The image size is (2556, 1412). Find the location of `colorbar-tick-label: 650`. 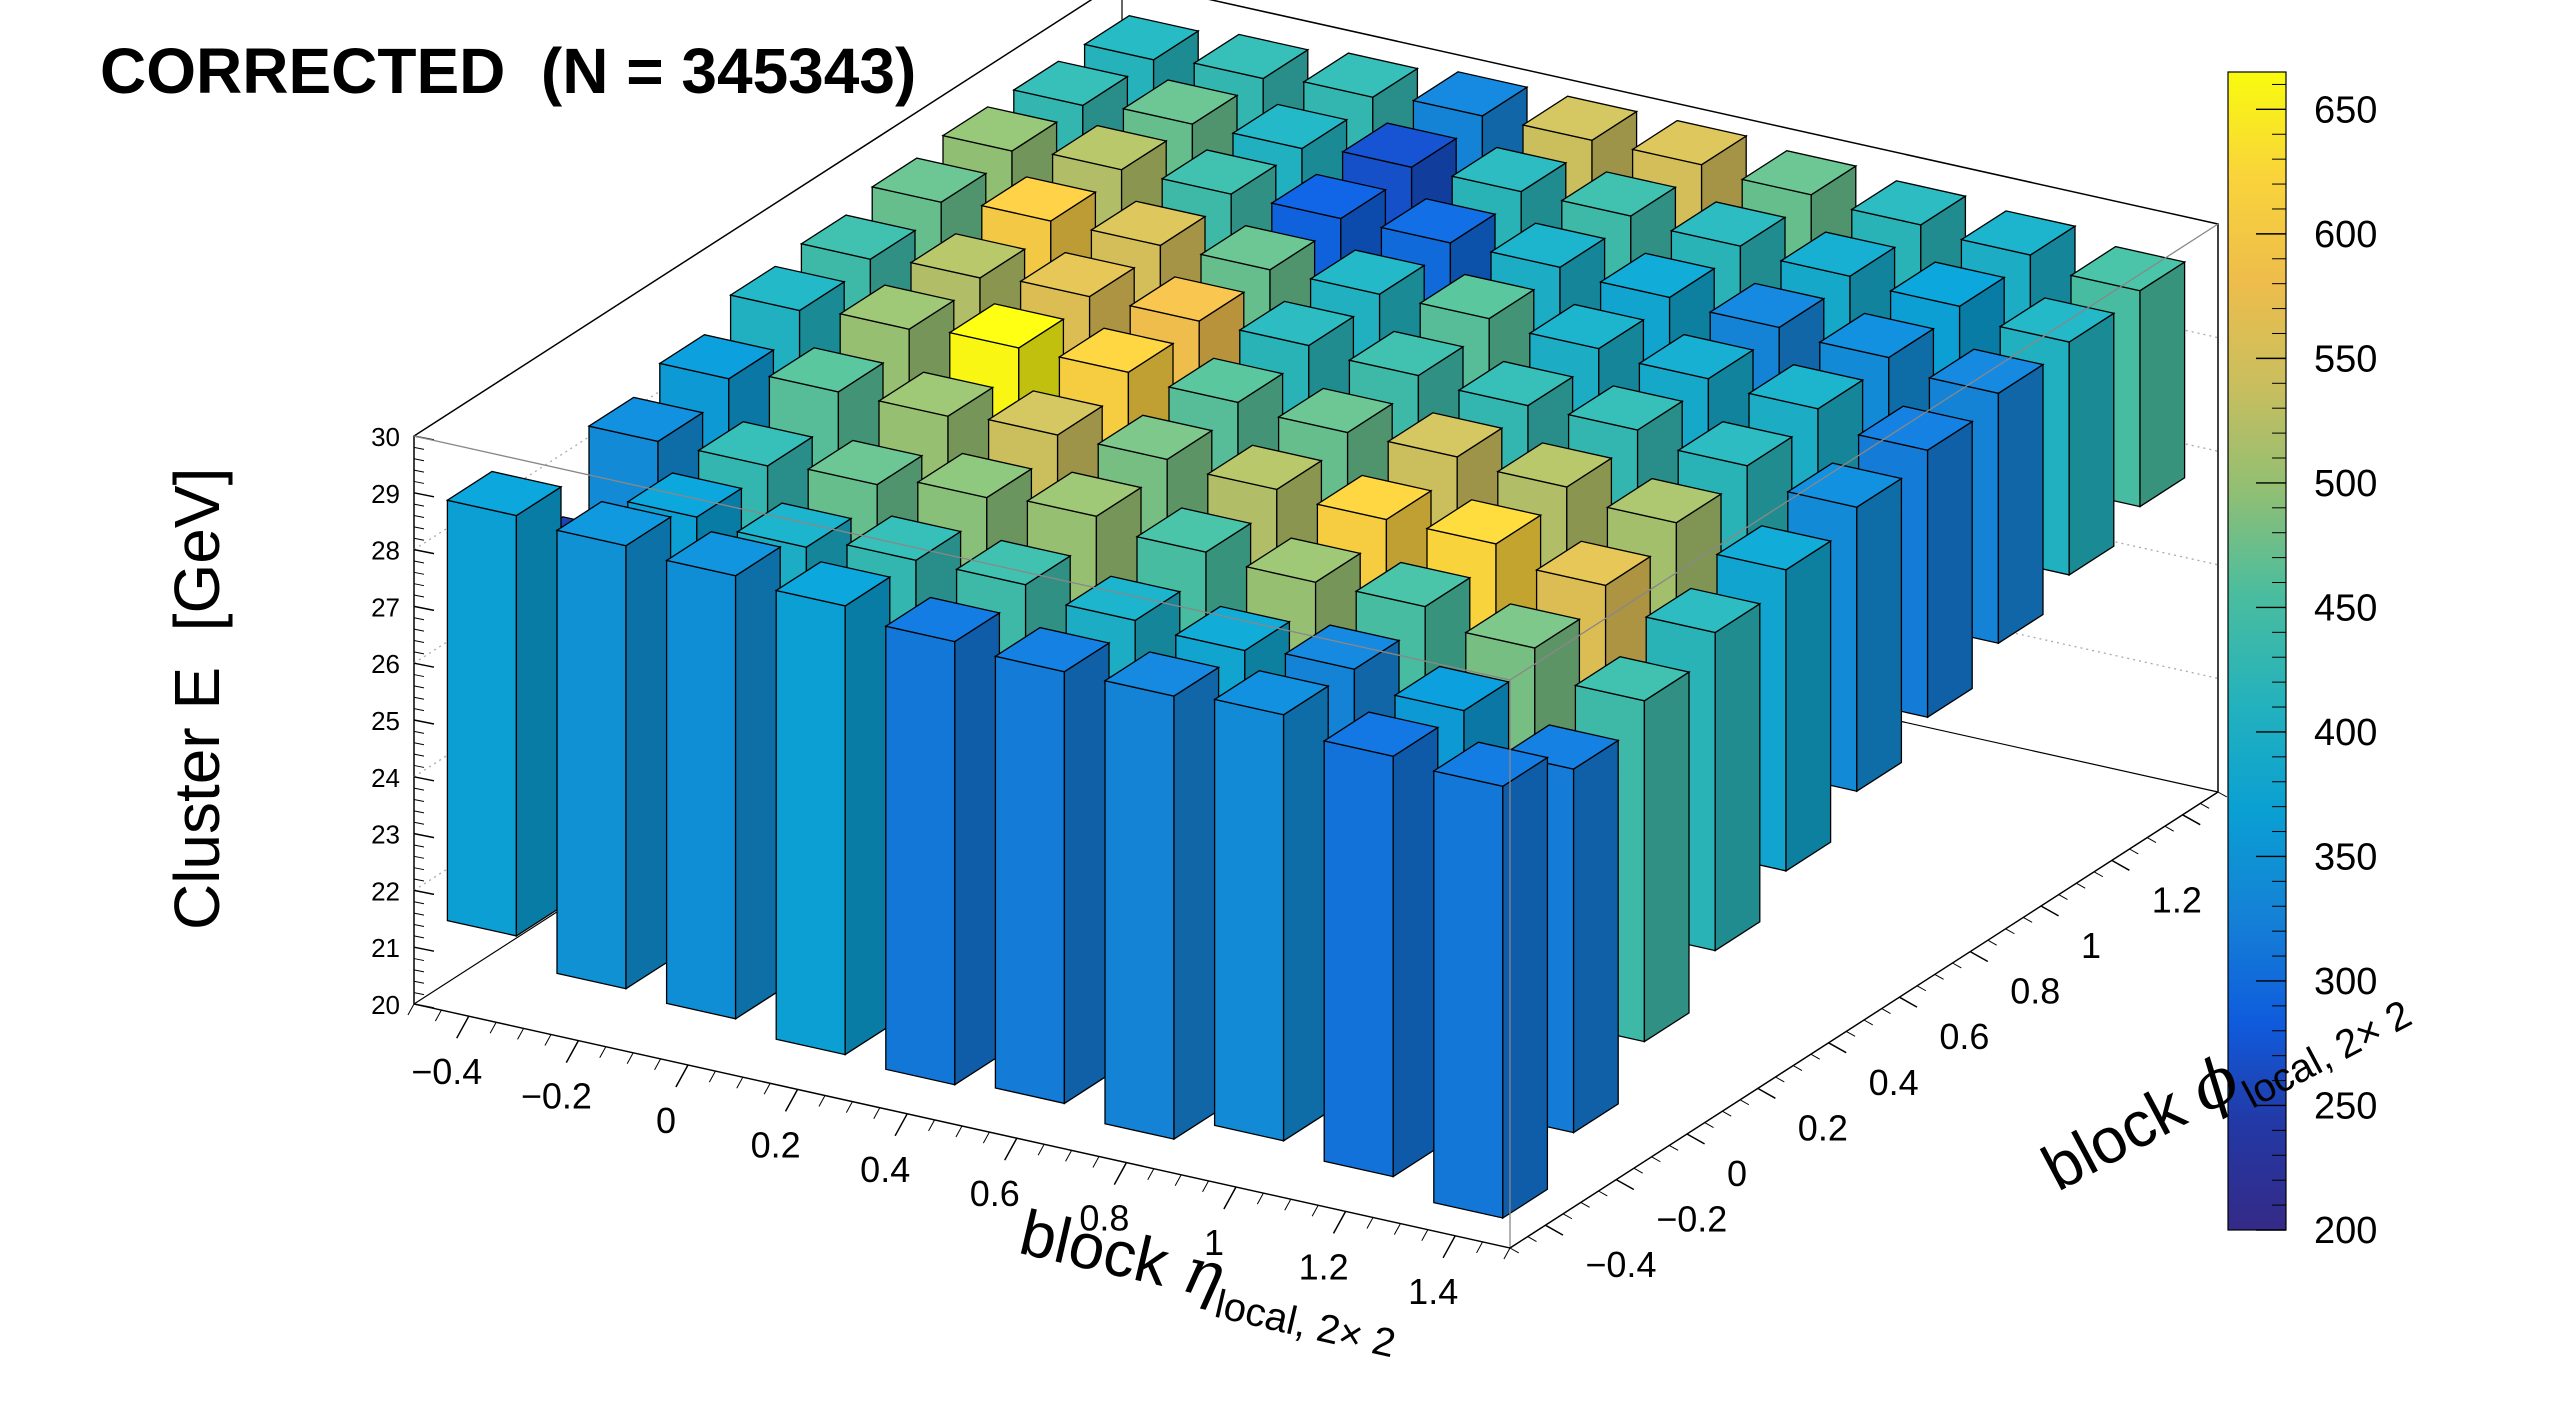

colorbar-tick-label: 650 is located at coordinates (2345, 110).